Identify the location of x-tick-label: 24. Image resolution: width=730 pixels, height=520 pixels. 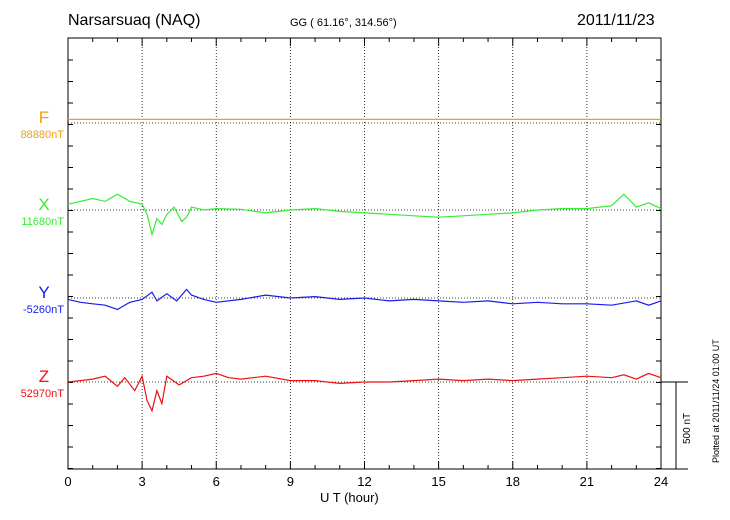
(661, 481).